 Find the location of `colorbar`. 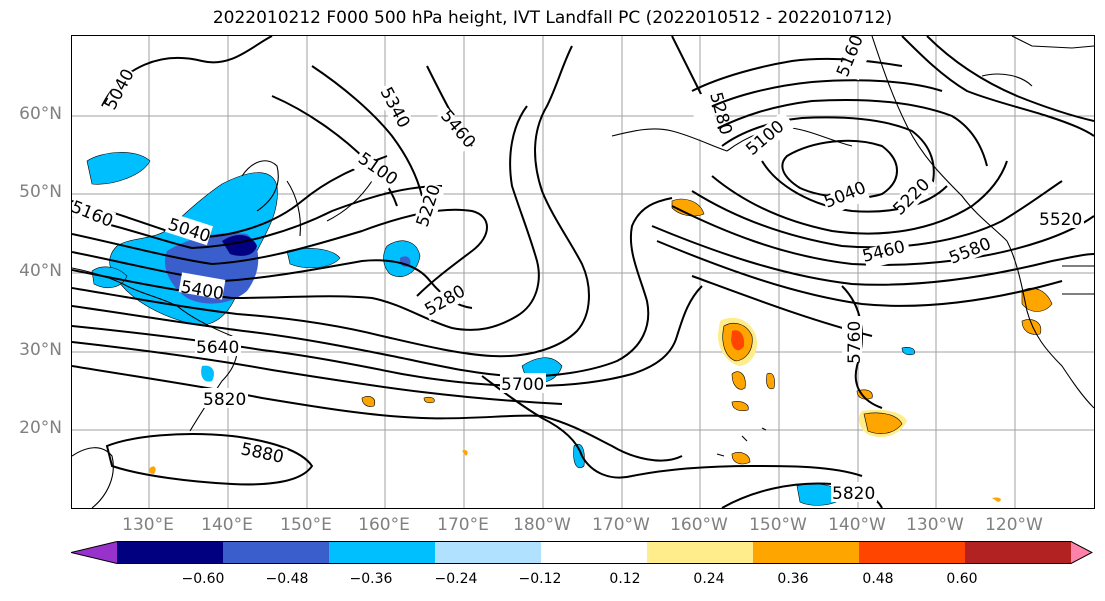

colorbar is located at coordinates (582, 552).